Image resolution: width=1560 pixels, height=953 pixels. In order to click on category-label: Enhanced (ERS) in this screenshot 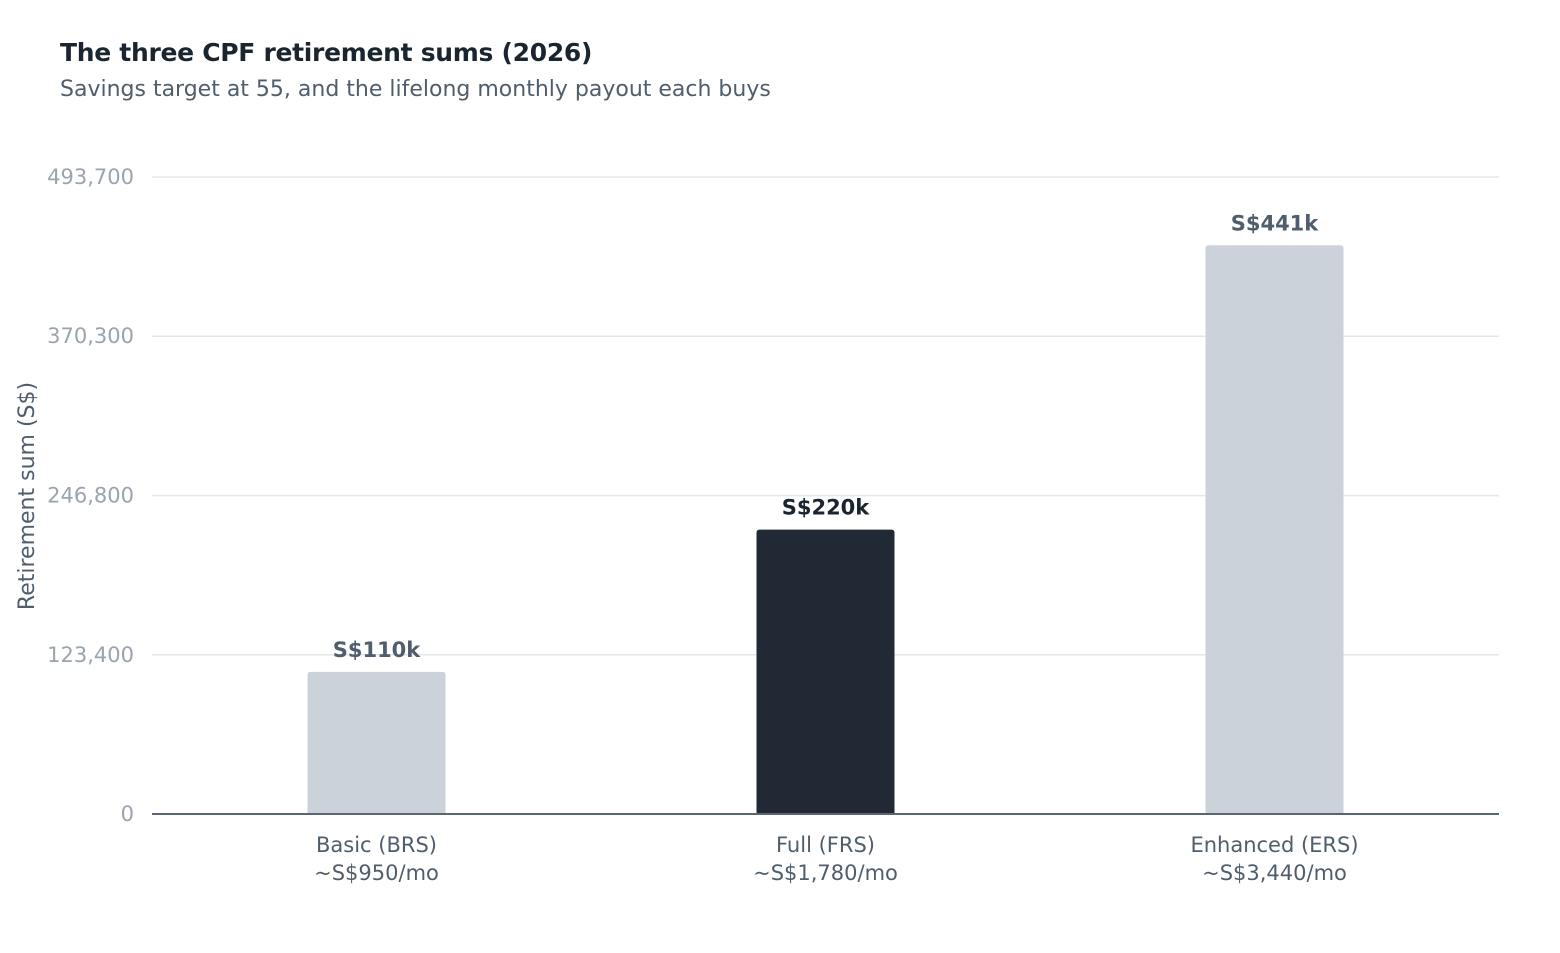, I will do `click(1274, 845)`.